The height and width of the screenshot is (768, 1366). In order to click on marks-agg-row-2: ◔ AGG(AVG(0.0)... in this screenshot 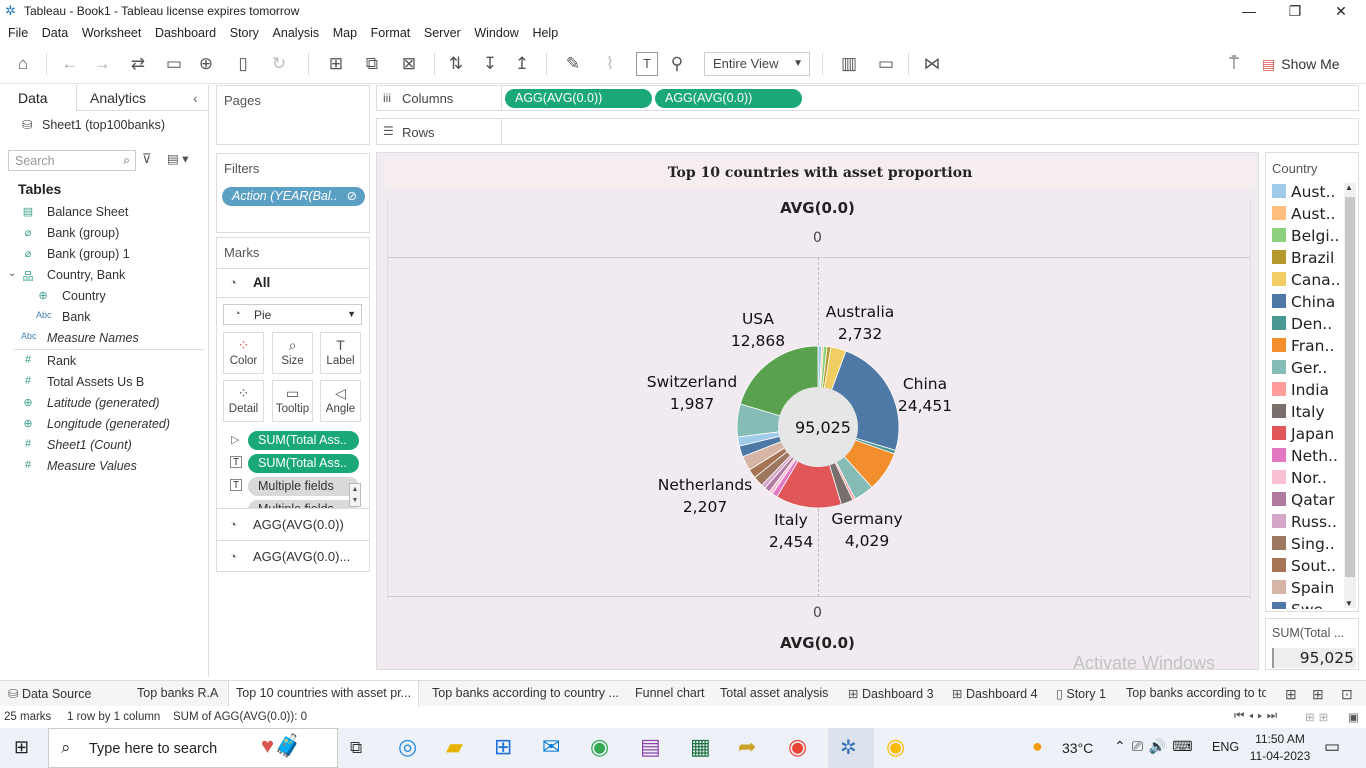, I will do `click(293, 555)`.